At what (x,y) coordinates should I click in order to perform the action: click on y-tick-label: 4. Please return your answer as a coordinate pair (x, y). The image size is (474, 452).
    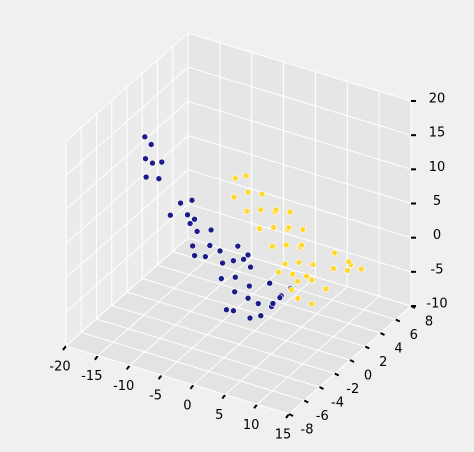
    Looking at the image, I should click on (398, 349).